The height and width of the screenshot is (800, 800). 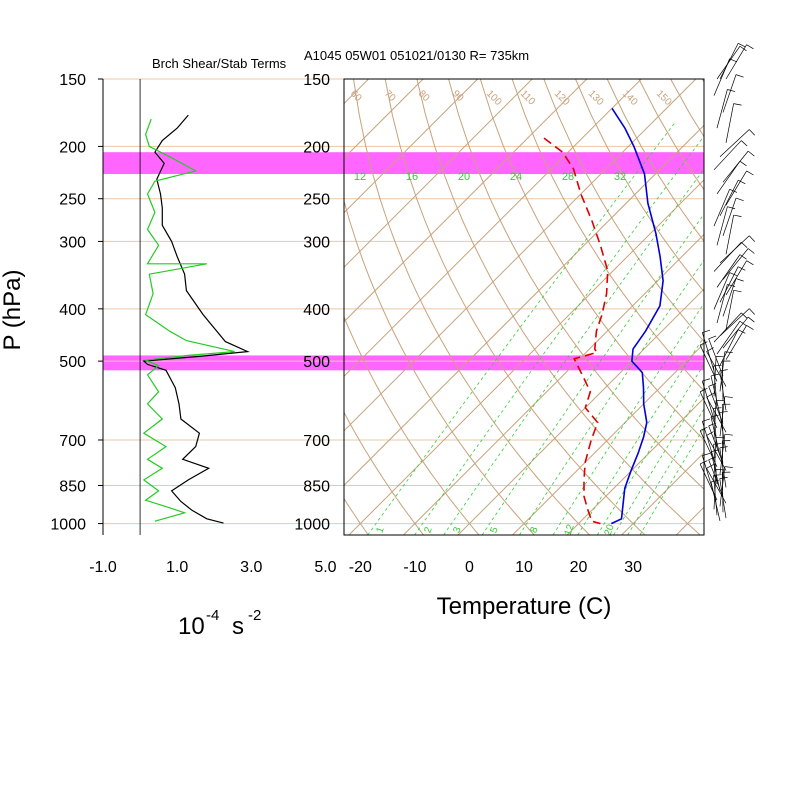 I want to click on isotherm--60, so click(x=466, y=201).